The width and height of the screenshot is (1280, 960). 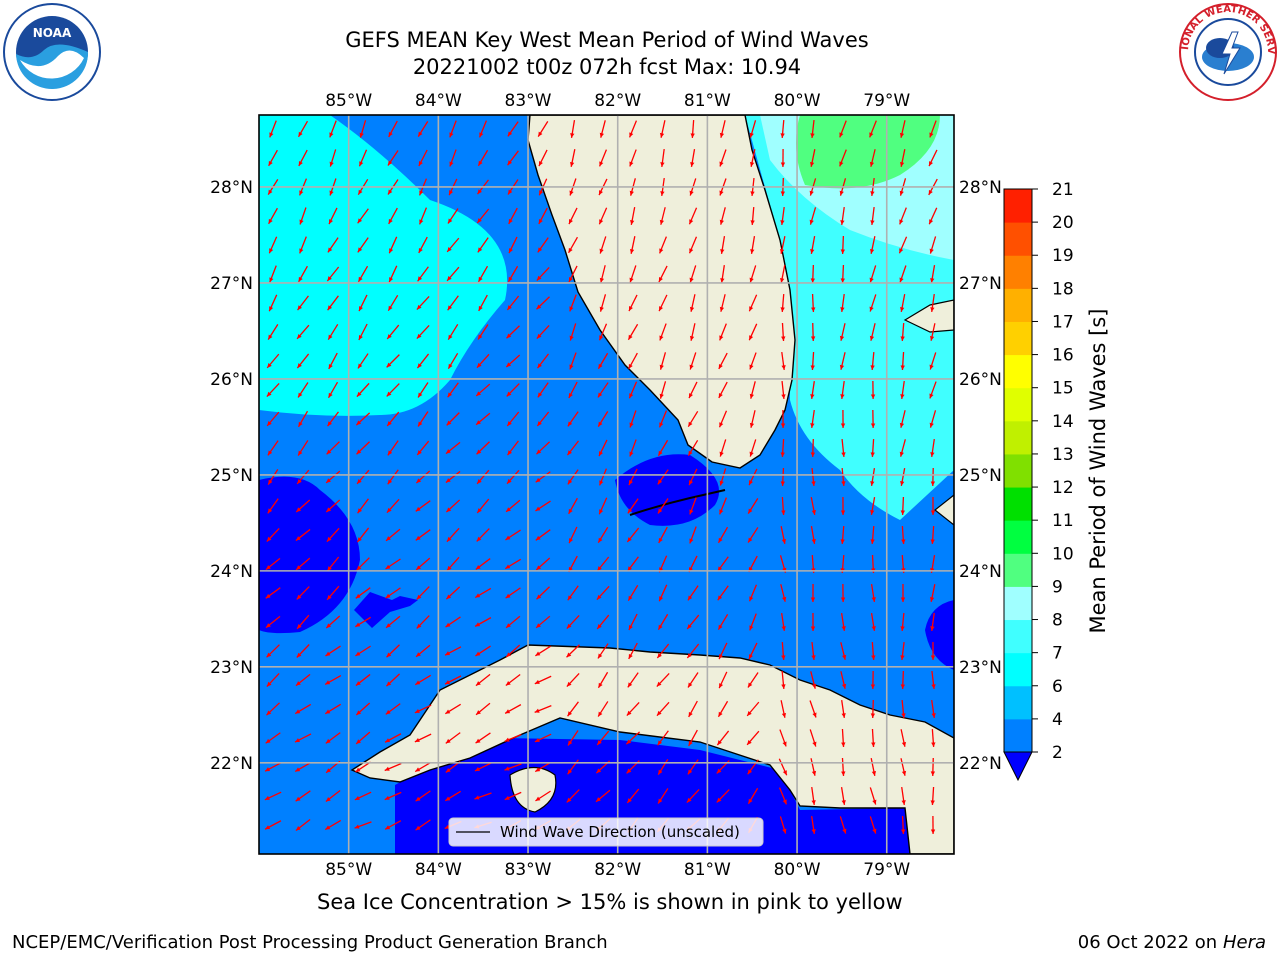 I want to click on colorbar-label: Mean Period of Wind Waves [s], so click(x=1098, y=471).